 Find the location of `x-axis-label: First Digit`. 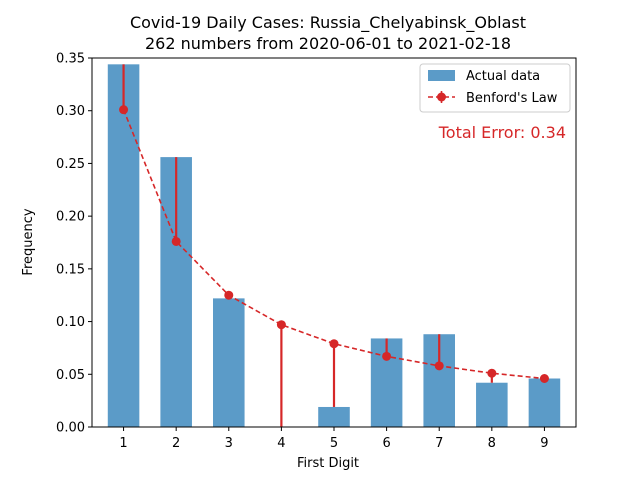

x-axis-label: First Digit is located at coordinates (328, 463).